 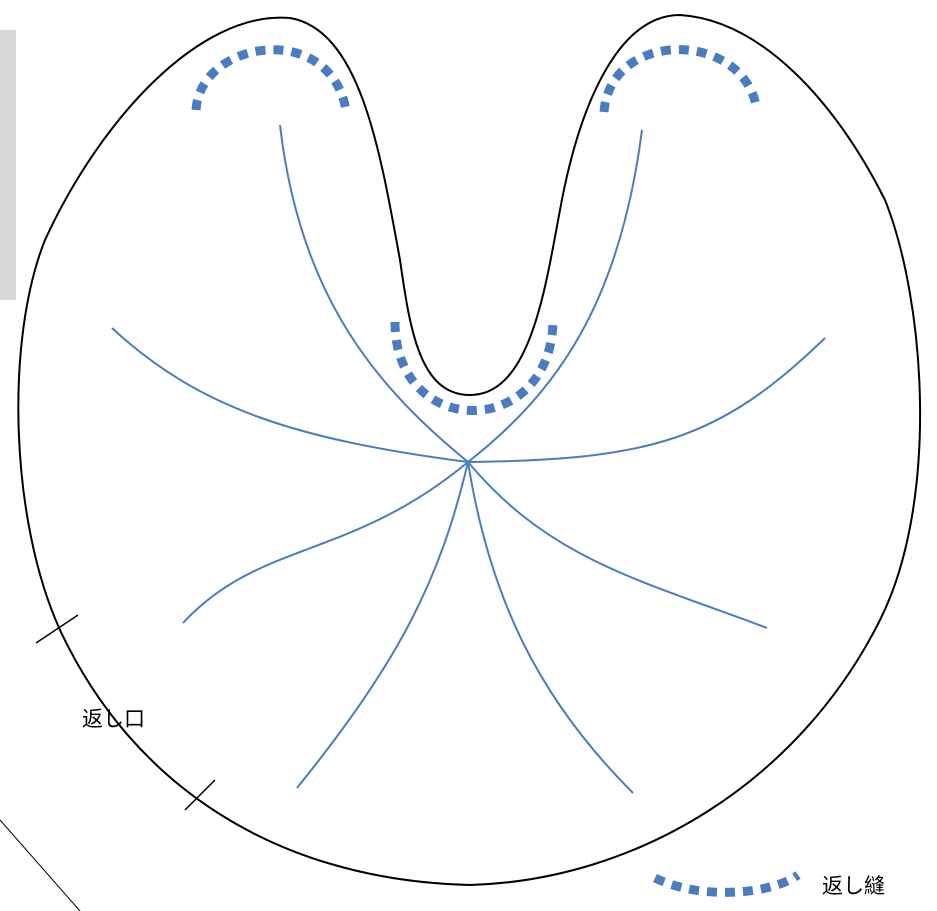 What do you see at coordinates (113, 719) in the screenshot?
I see `opening-label: 返し口` at bounding box center [113, 719].